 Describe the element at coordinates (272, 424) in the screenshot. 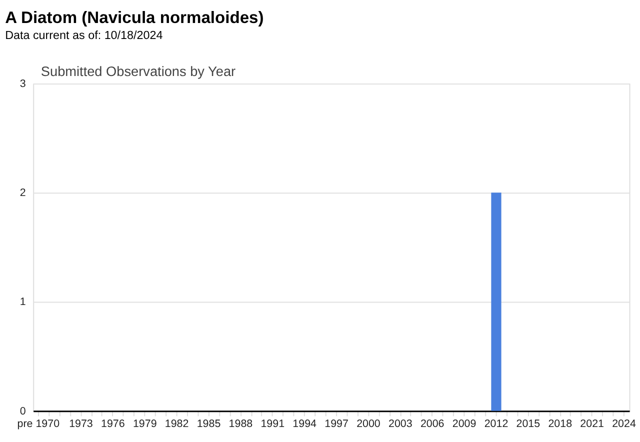

I see `x-tick-label: 1991` at that location.